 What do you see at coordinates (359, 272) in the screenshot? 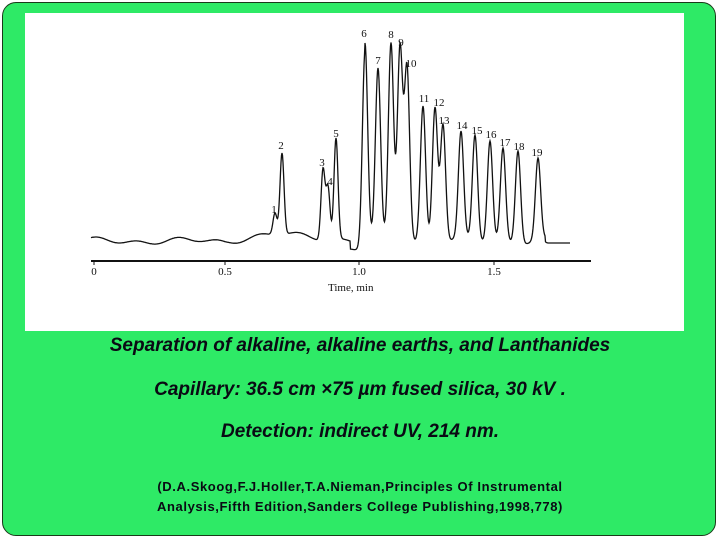
I see `tick-label: 1.0` at bounding box center [359, 272].